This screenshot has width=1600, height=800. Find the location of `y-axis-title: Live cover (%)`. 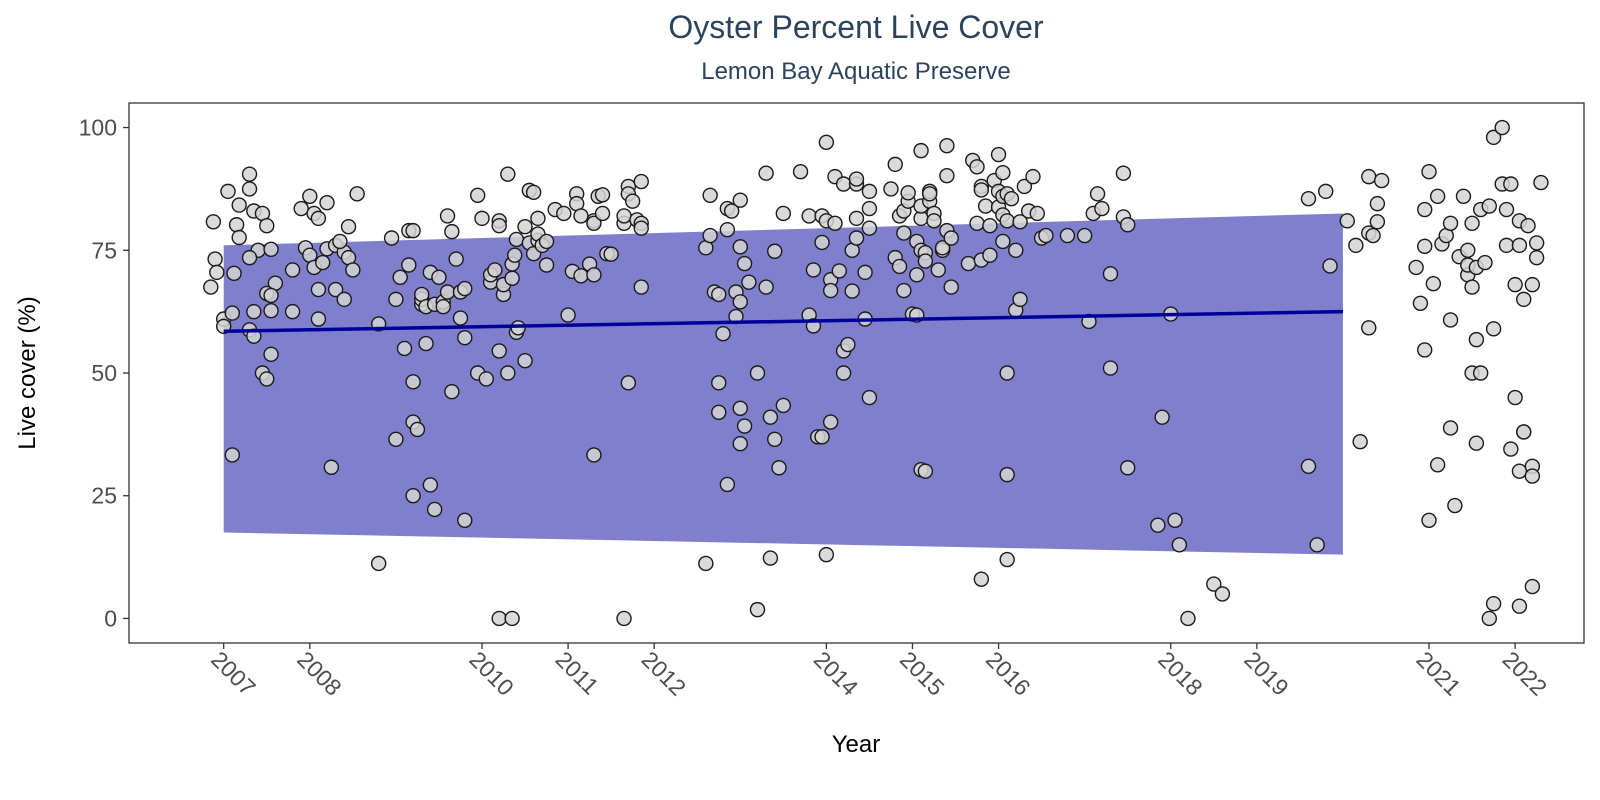

y-axis-title: Live cover (%) is located at coordinates (27, 372).